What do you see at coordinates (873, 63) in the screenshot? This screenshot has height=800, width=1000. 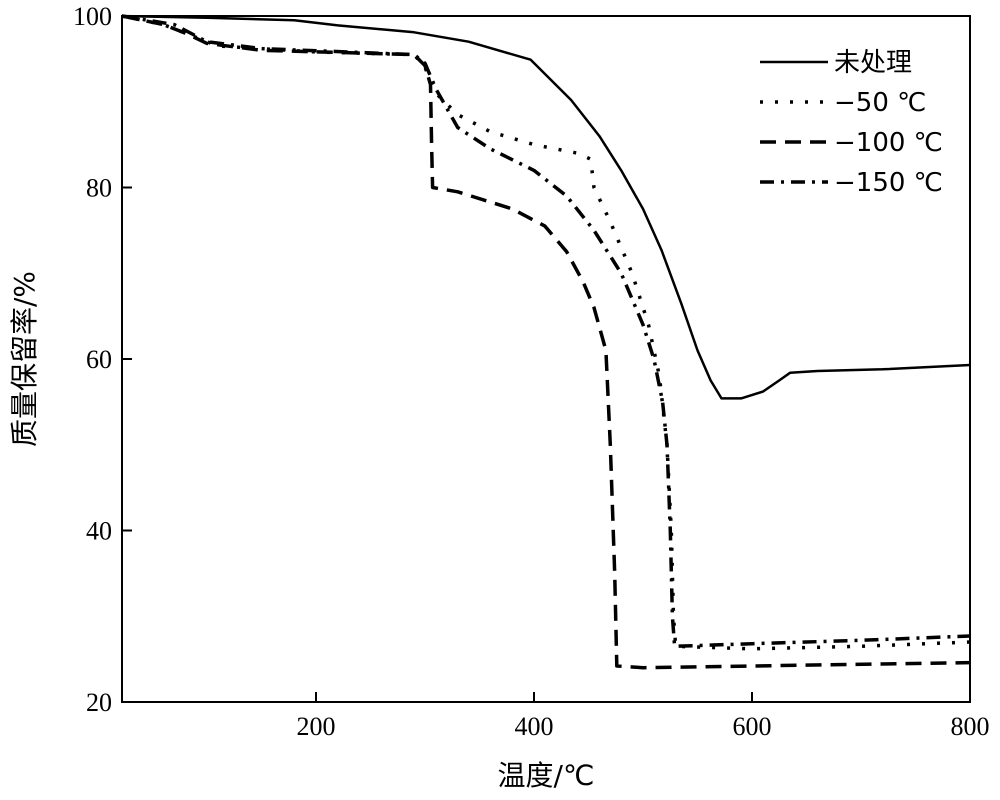 I see `legend-label-0: 未处理` at bounding box center [873, 63].